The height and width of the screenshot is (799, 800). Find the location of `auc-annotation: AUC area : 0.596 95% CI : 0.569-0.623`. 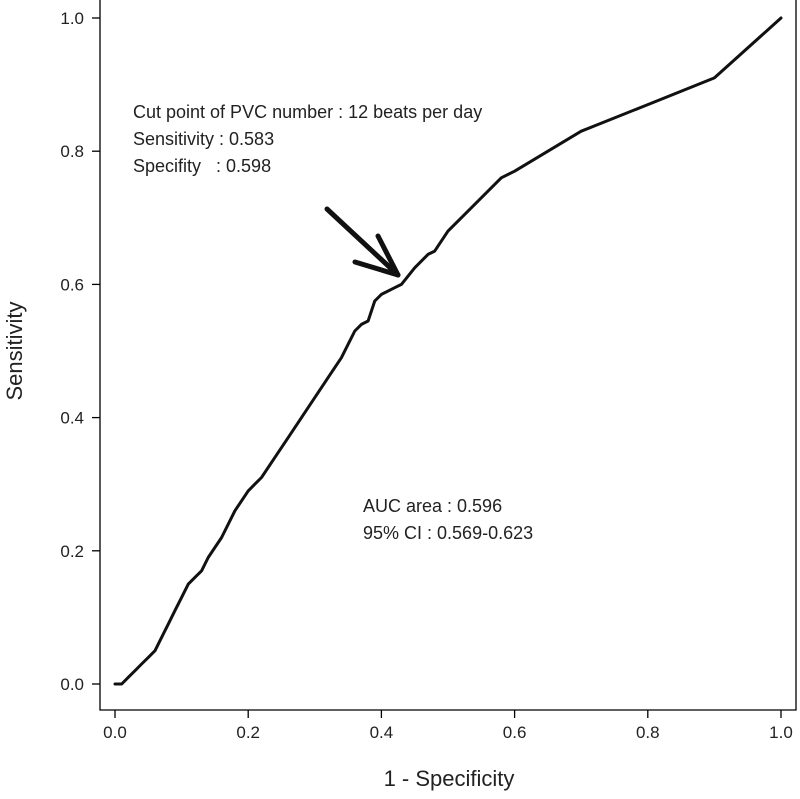

auc-annotation: AUC area : 0.596 95% CI : 0.569-0.623 is located at coordinates (448, 519).